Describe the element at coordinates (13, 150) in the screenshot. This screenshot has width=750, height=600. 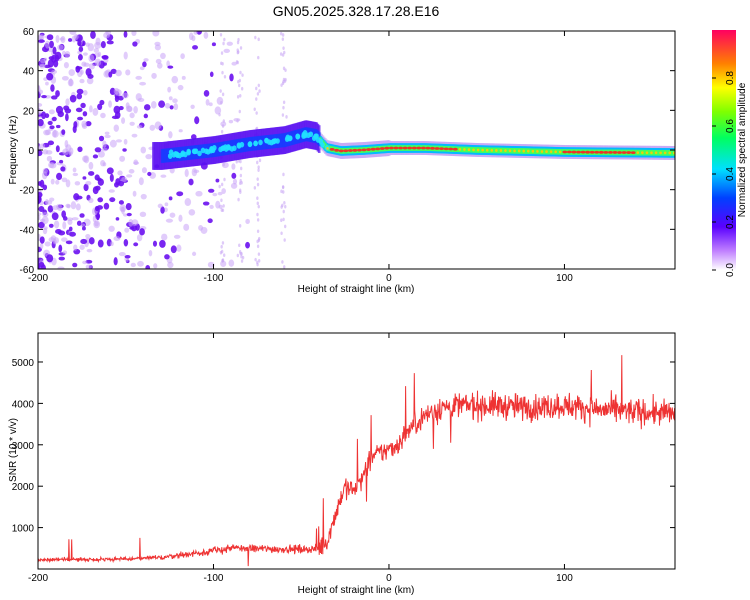
I see `spectrogram-y-label: Frequency (Hz)` at that location.